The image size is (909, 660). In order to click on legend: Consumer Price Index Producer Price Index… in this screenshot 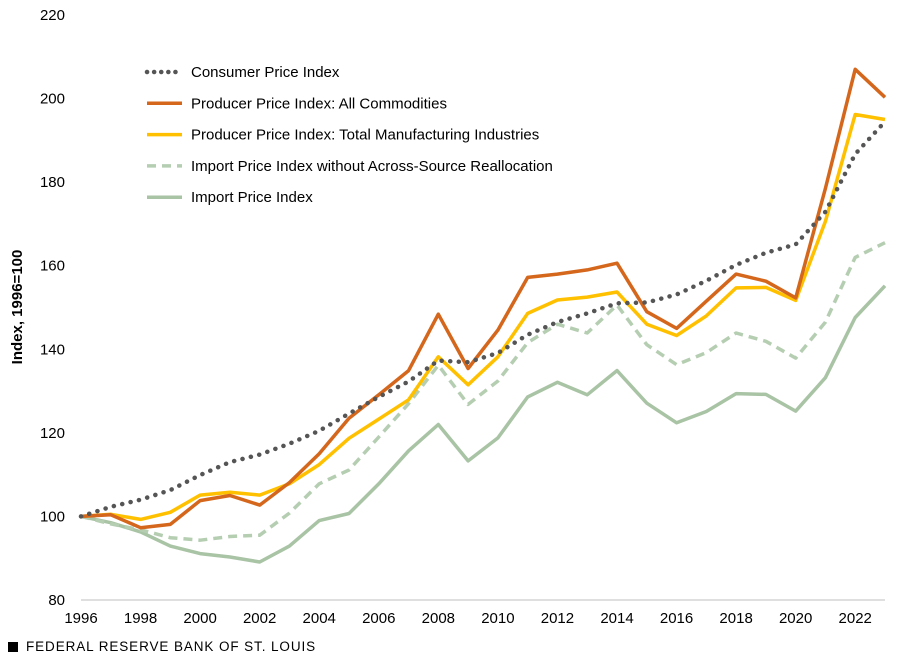, I will do `click(348, 135)`.